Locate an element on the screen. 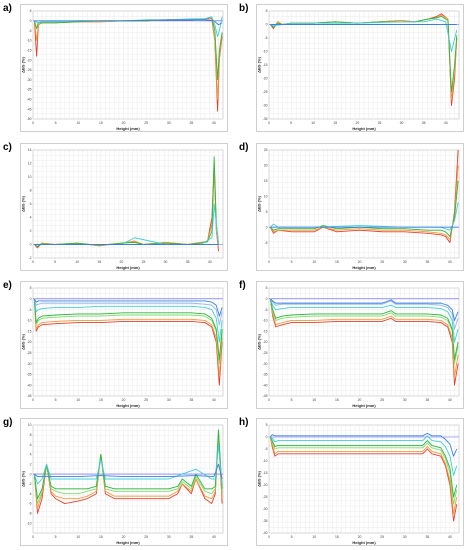 This screenshot has height=550, width=468. y-tick-label: 15 is located at coordinates (266, 181).